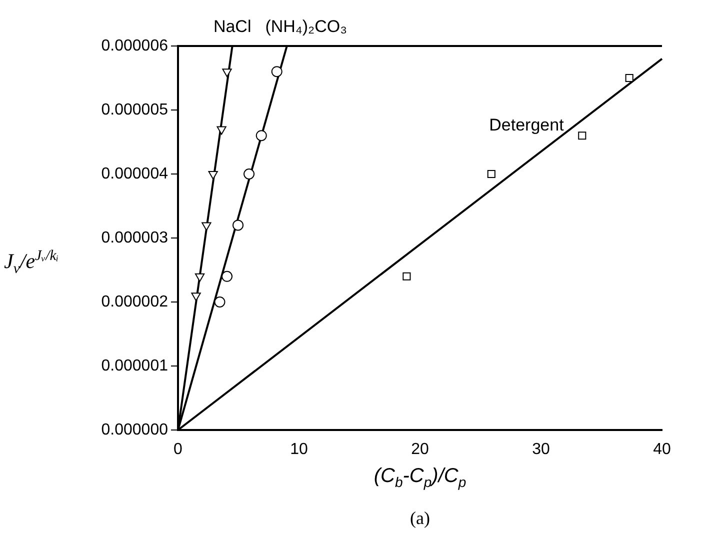 The height and width of the screenshot is (538, 704). I want to click on x-tick-label: 40, so click(662, 449).